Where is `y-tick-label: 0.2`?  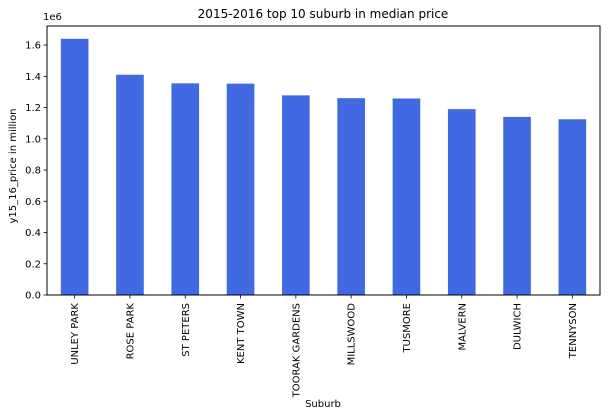 y-tick-label: 0.2 is located at coordinates (33, 264).